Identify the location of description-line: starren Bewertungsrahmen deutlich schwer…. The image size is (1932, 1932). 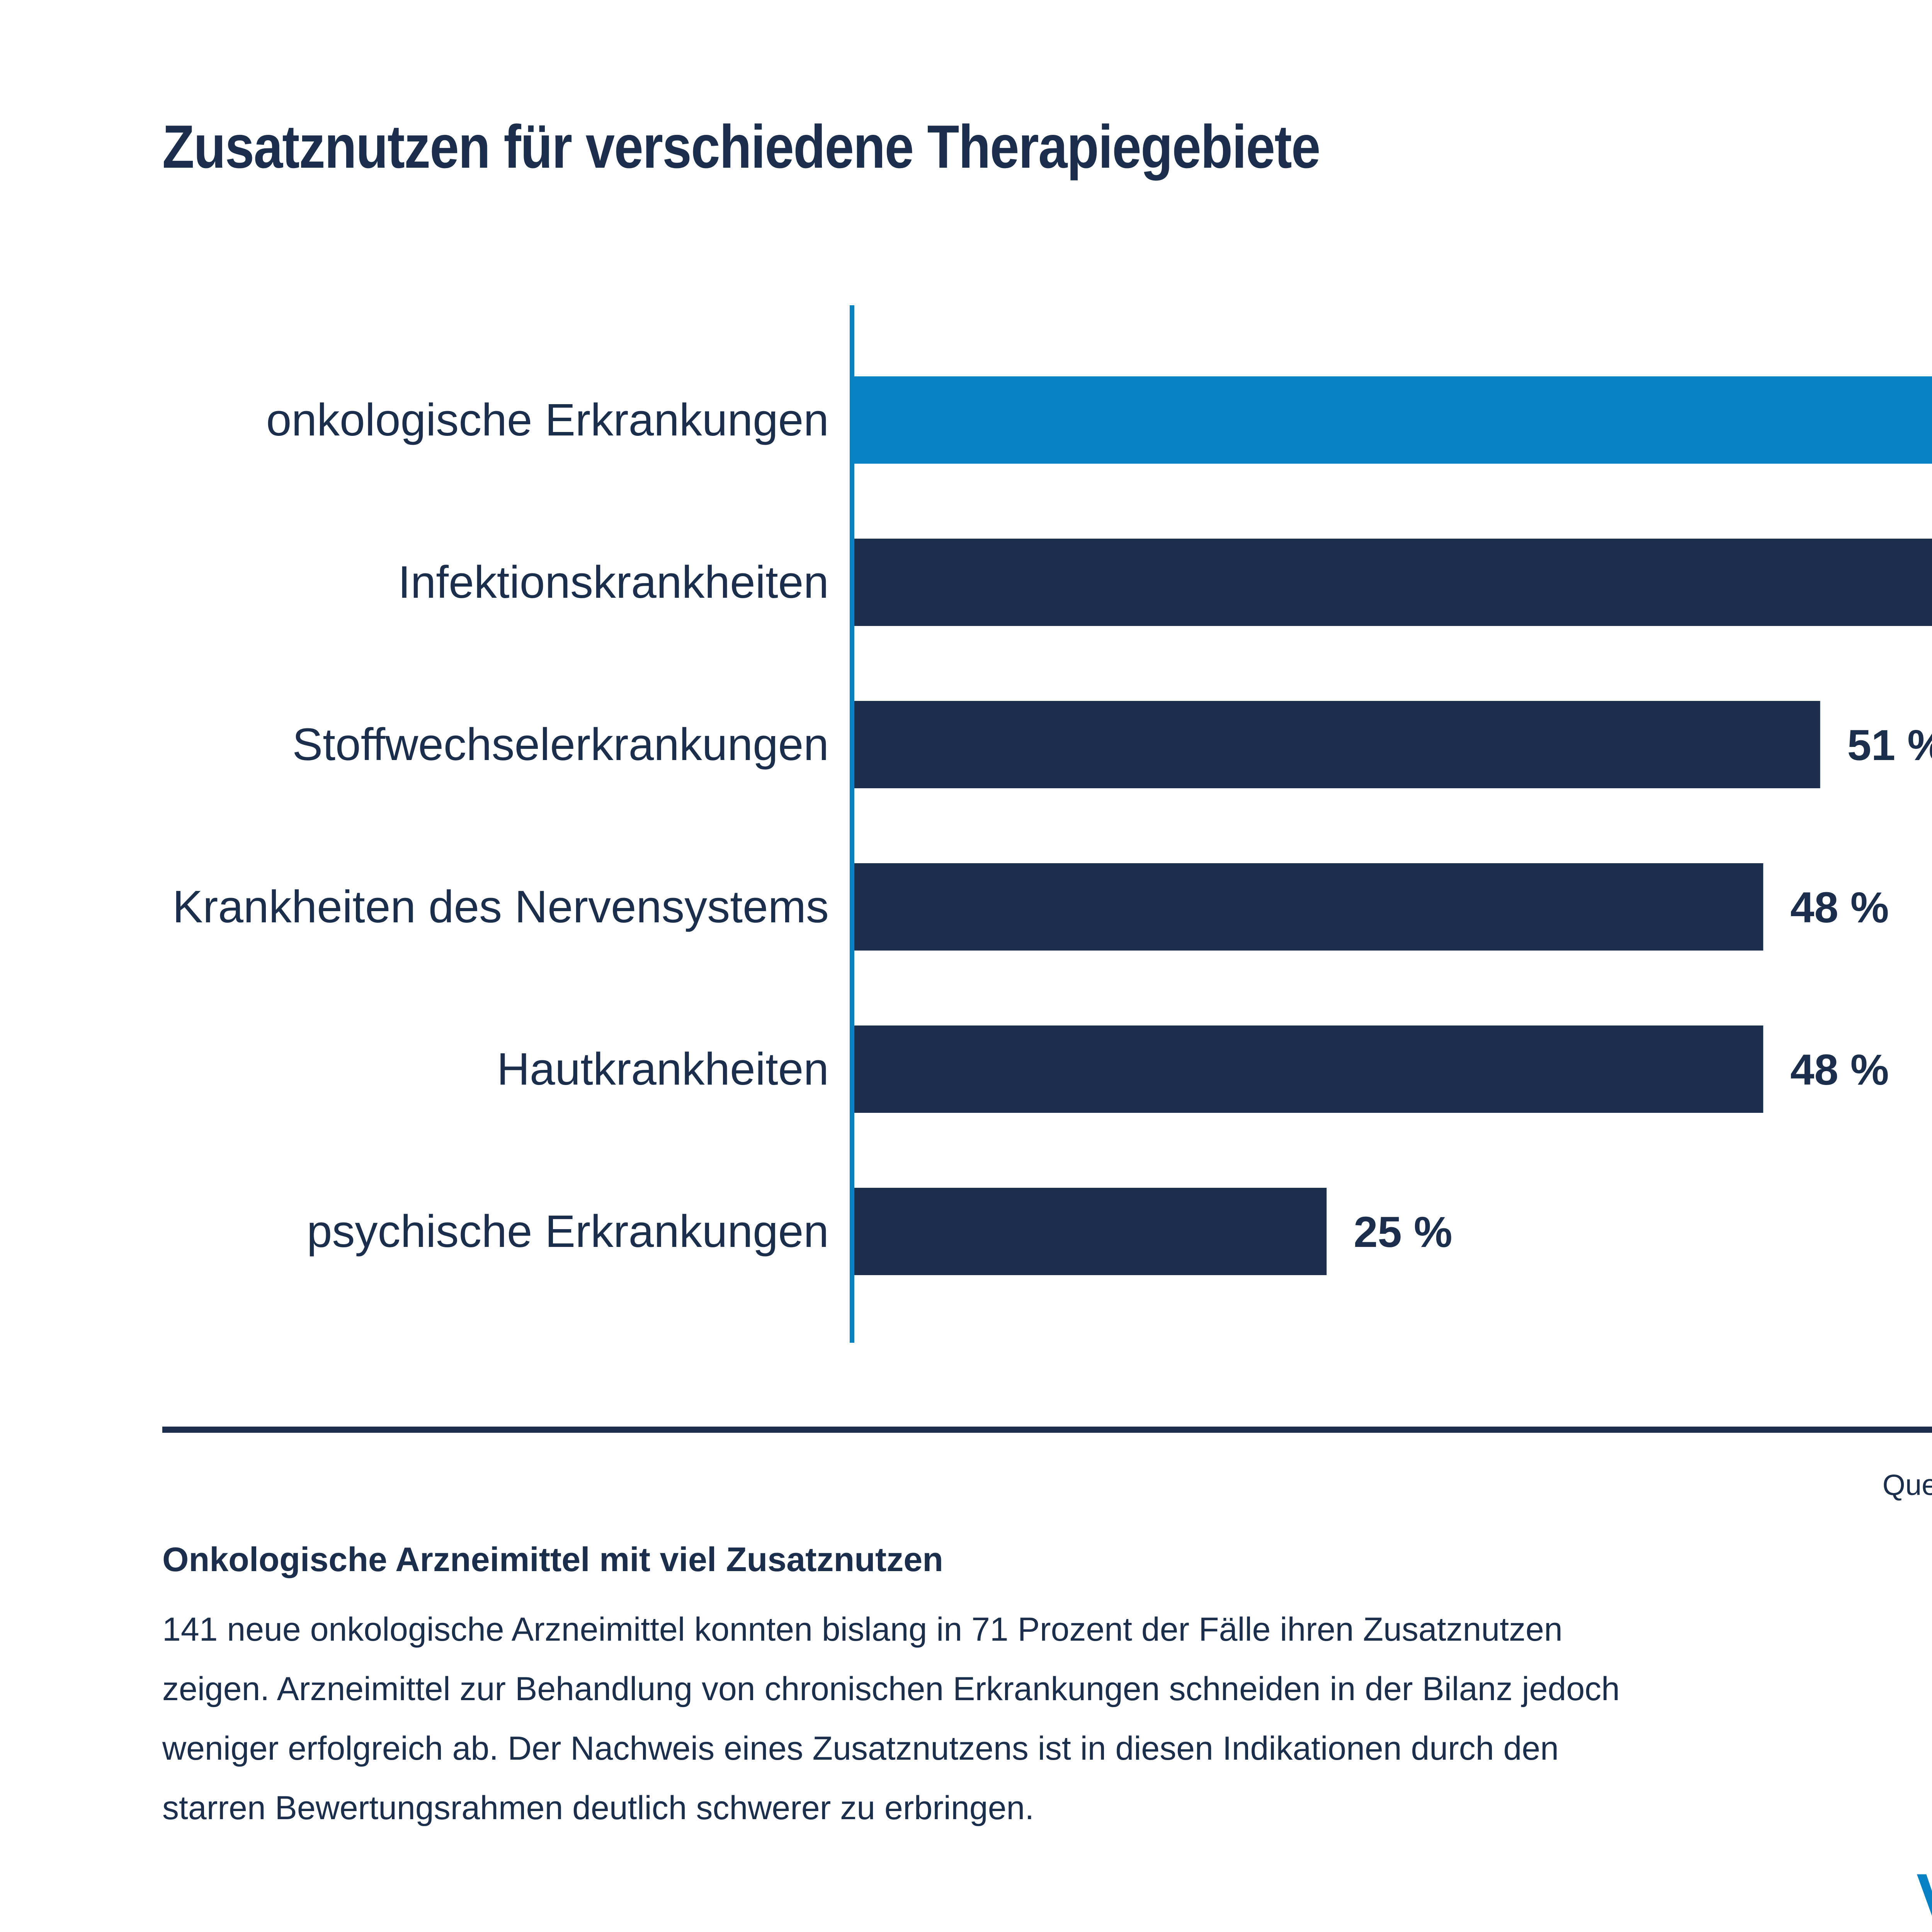
(598, 1808).